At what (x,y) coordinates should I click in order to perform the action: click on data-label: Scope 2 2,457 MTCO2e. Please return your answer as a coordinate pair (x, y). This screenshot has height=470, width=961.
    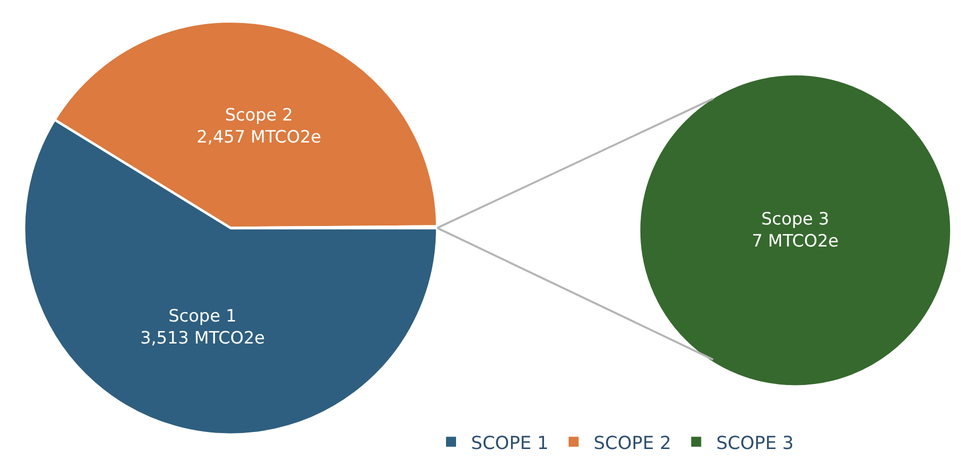
    Looking at the image, I should click on (259, 126).